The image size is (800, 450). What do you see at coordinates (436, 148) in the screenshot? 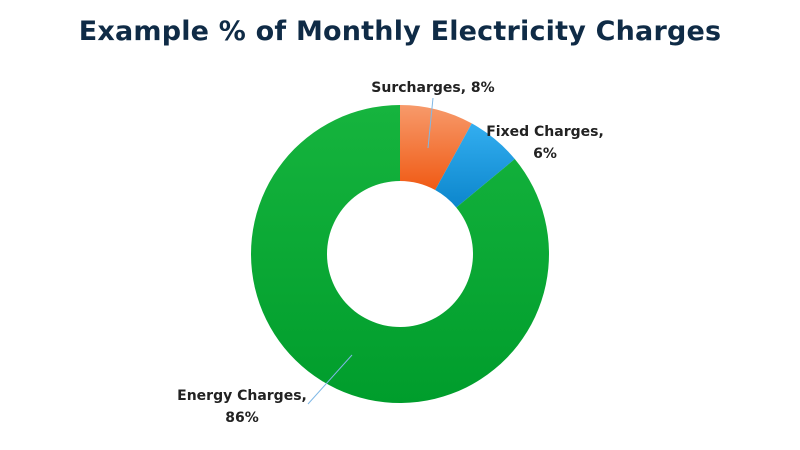
I see `slice-surcharges` at bounding box center [436, 148].